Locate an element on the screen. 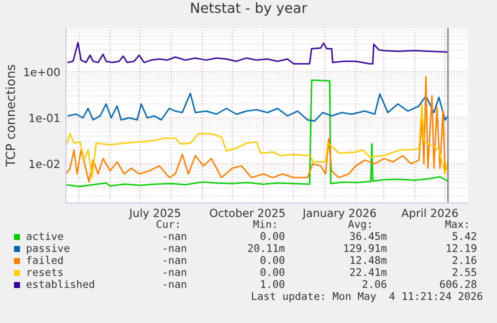 This screenshot has height=323, width=497. text: 2.16 is located at coordinates (464, 260).